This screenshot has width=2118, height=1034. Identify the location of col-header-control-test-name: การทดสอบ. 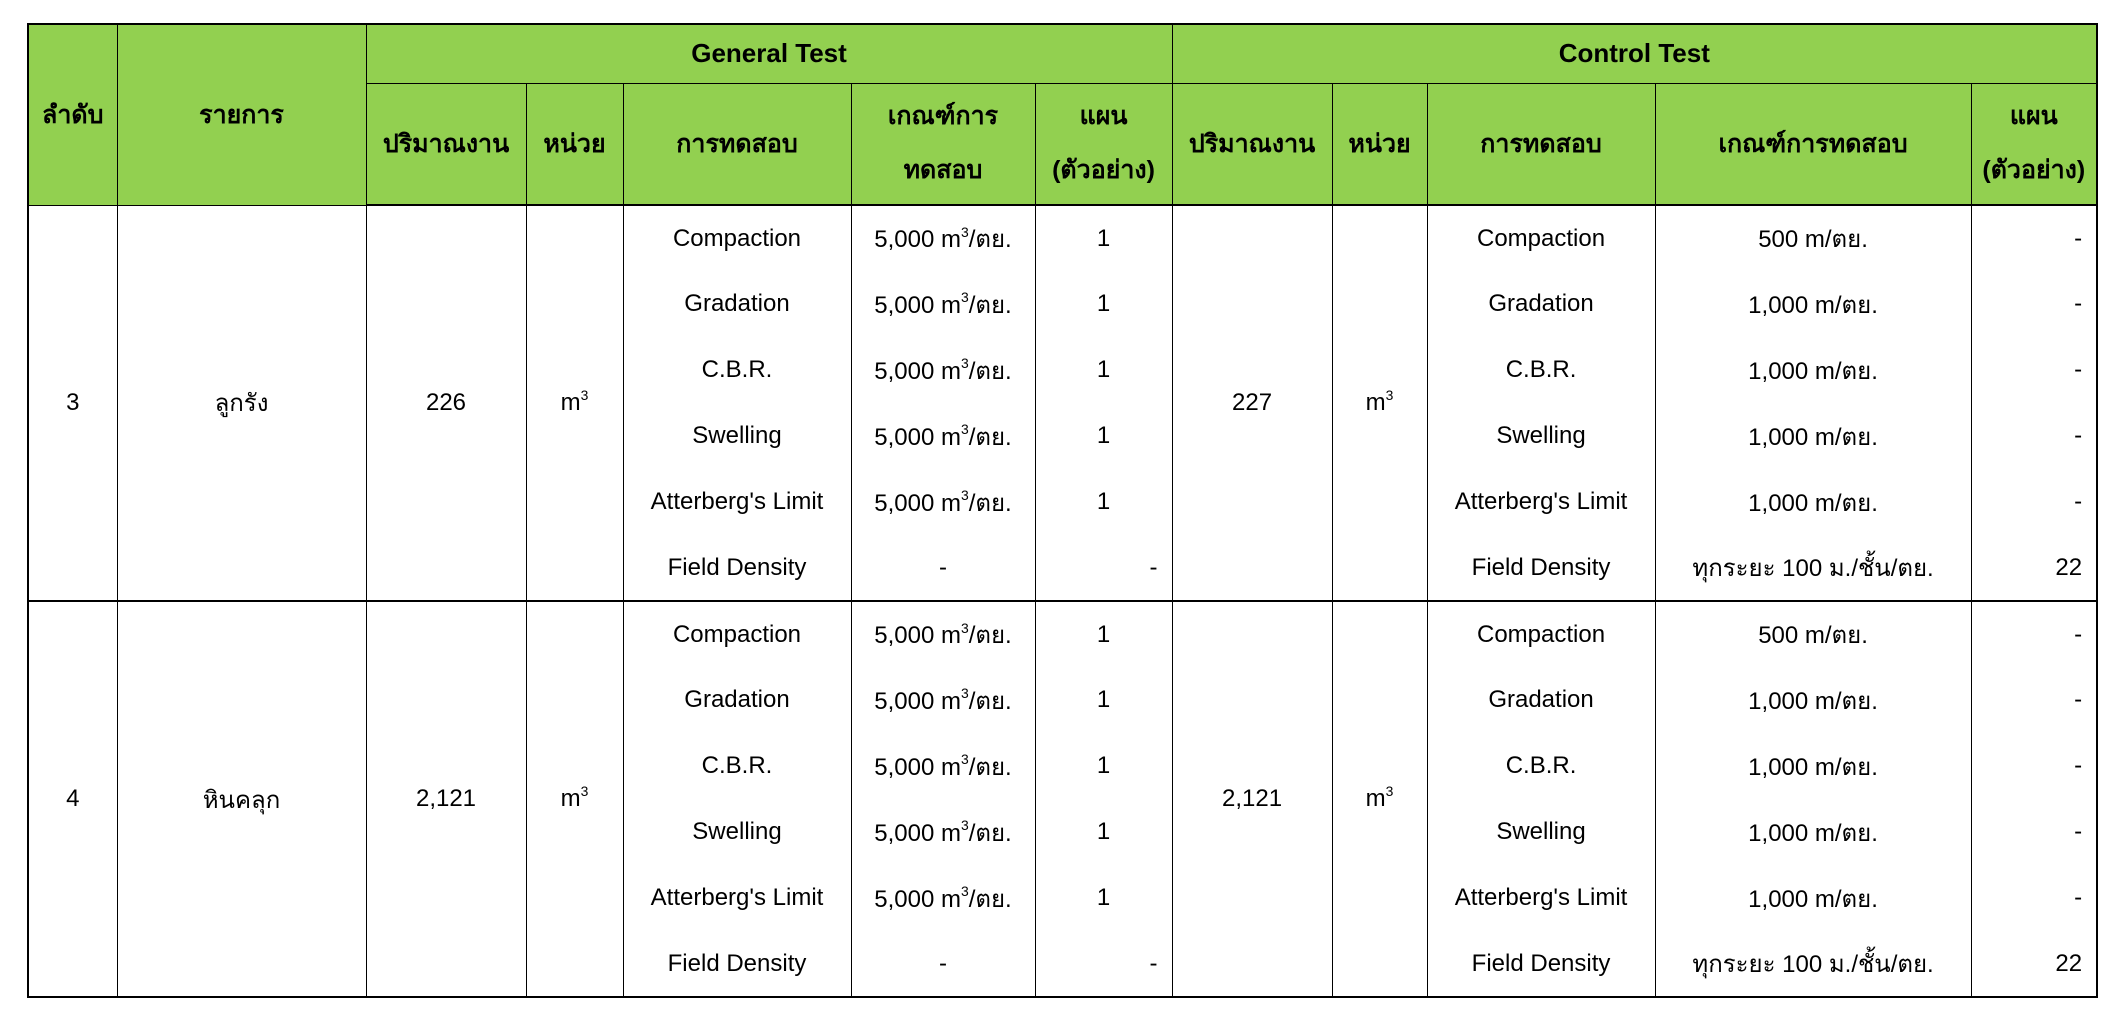
(1541, 144).